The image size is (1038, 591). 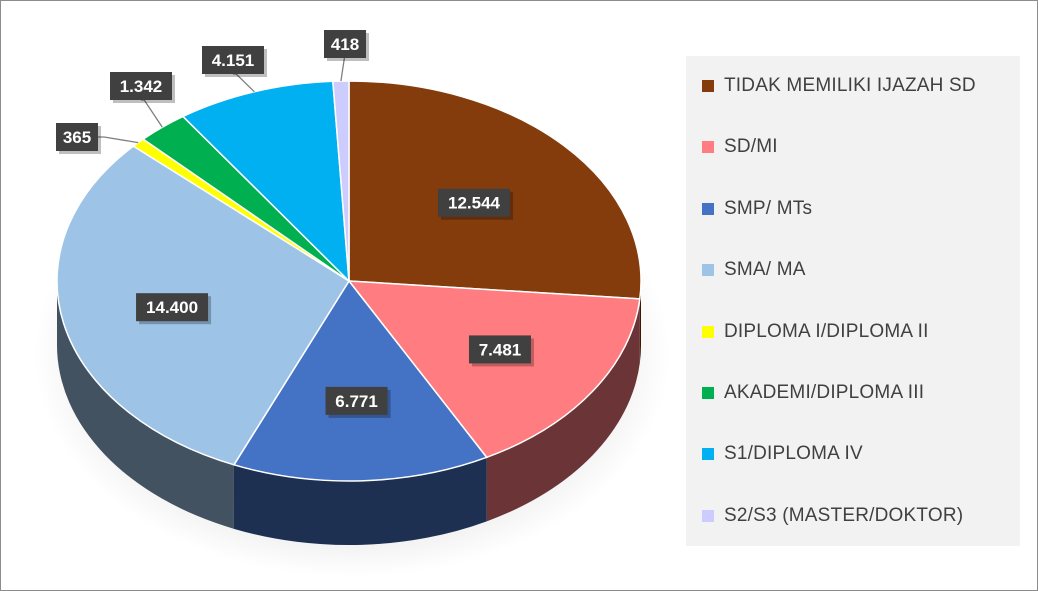 I want to click on legend-item-diploma-i-ii: DIPLOMA I/DIPLOMA II, so click(x=815, y=332).